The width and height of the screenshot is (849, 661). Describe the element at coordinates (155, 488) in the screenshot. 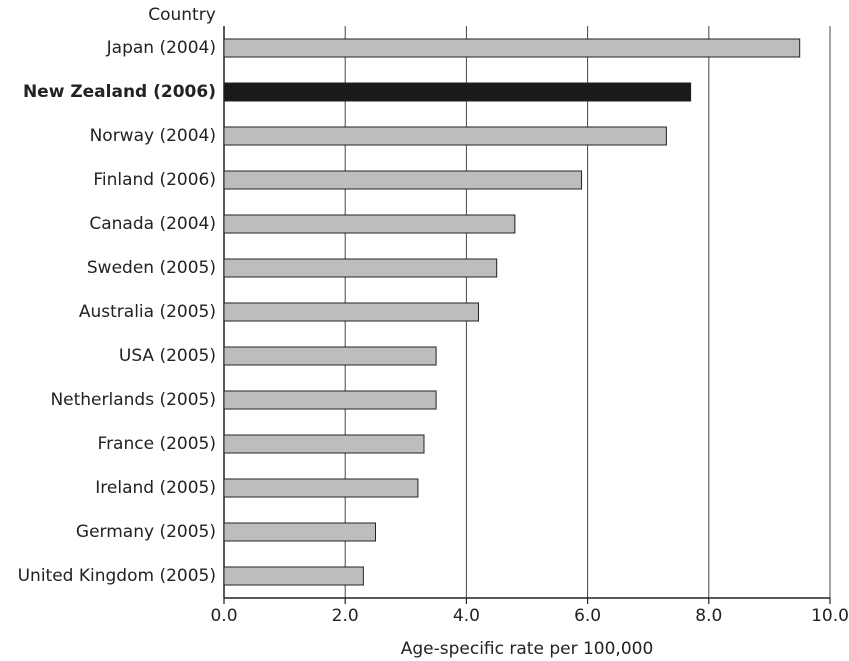

I see `y-tick-label: Ireland (2005)` at that location.